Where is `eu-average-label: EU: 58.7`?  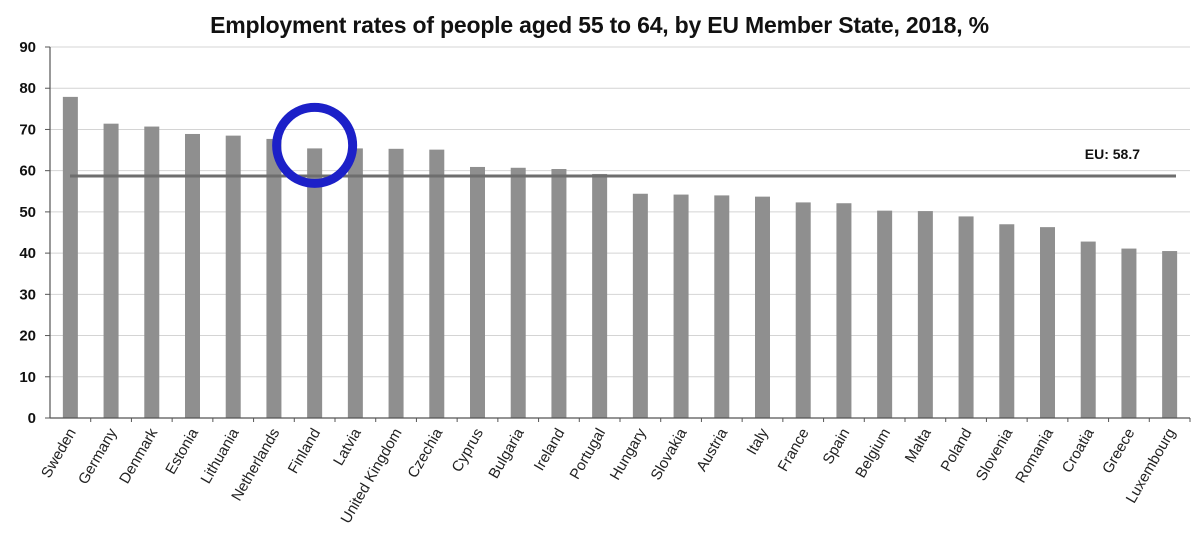
eu-average-label: EU: 58.7 is located at coordinates (1112, 154).